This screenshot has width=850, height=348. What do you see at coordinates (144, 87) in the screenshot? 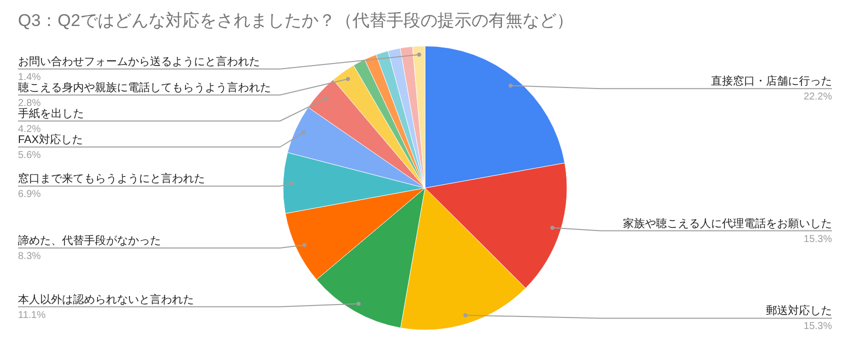
I see `slice-label: 聴こえる身内や親族に電話してもらうよう言われた` at bounding box center [144, 87].